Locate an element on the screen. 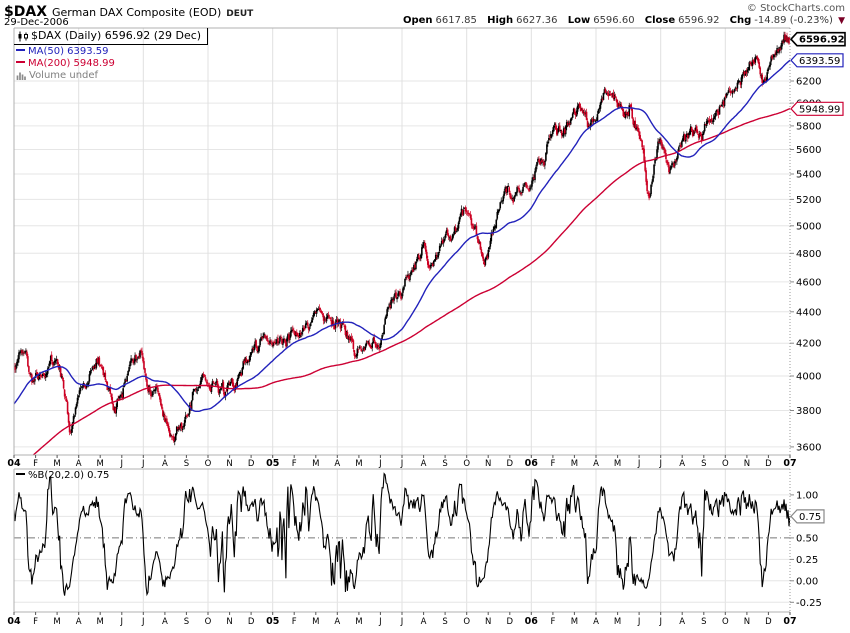 Image resolution: width=850 pixels, height=633 pixels. svg-text: 5948.99 is located at coordinates (819, 109).